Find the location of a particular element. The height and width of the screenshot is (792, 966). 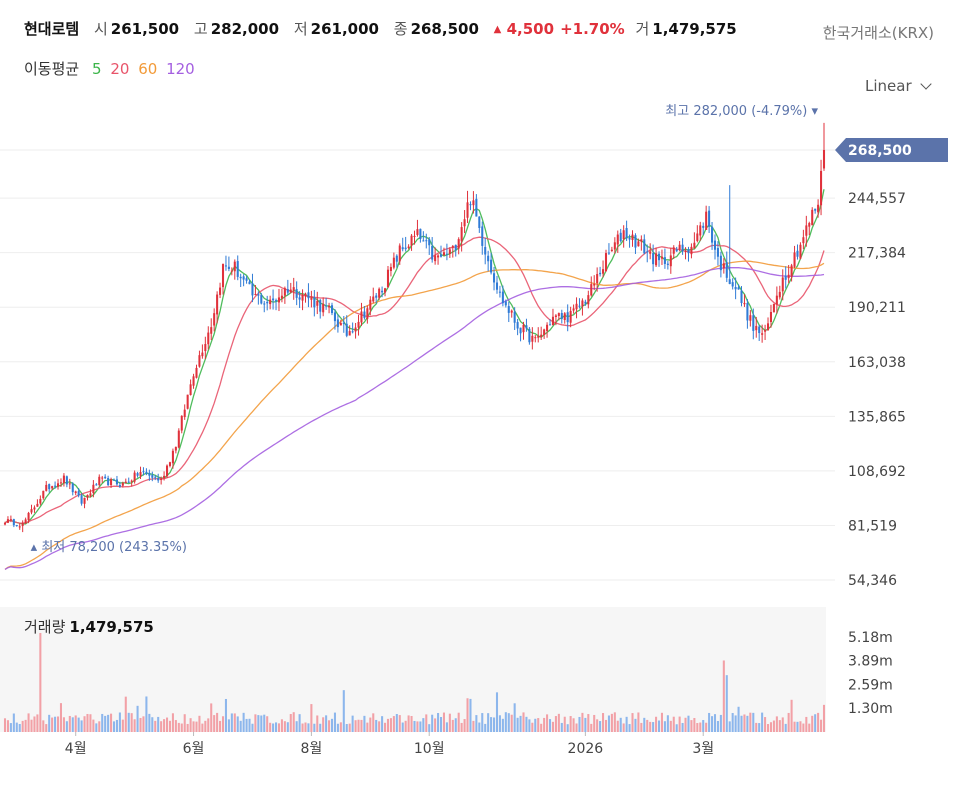

moving-average-legend: 이동평균 5 20 60 120 is located at coordinates (111, 68).